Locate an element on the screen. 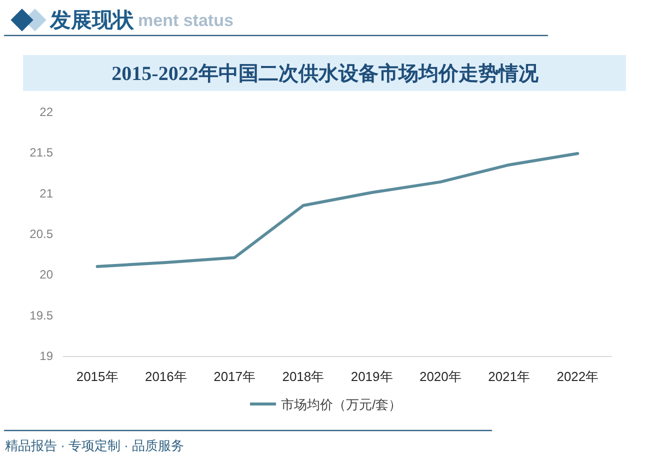 The image size is (654, 455). x-tick-label: 2020年 is located at coordinates (440, 376).